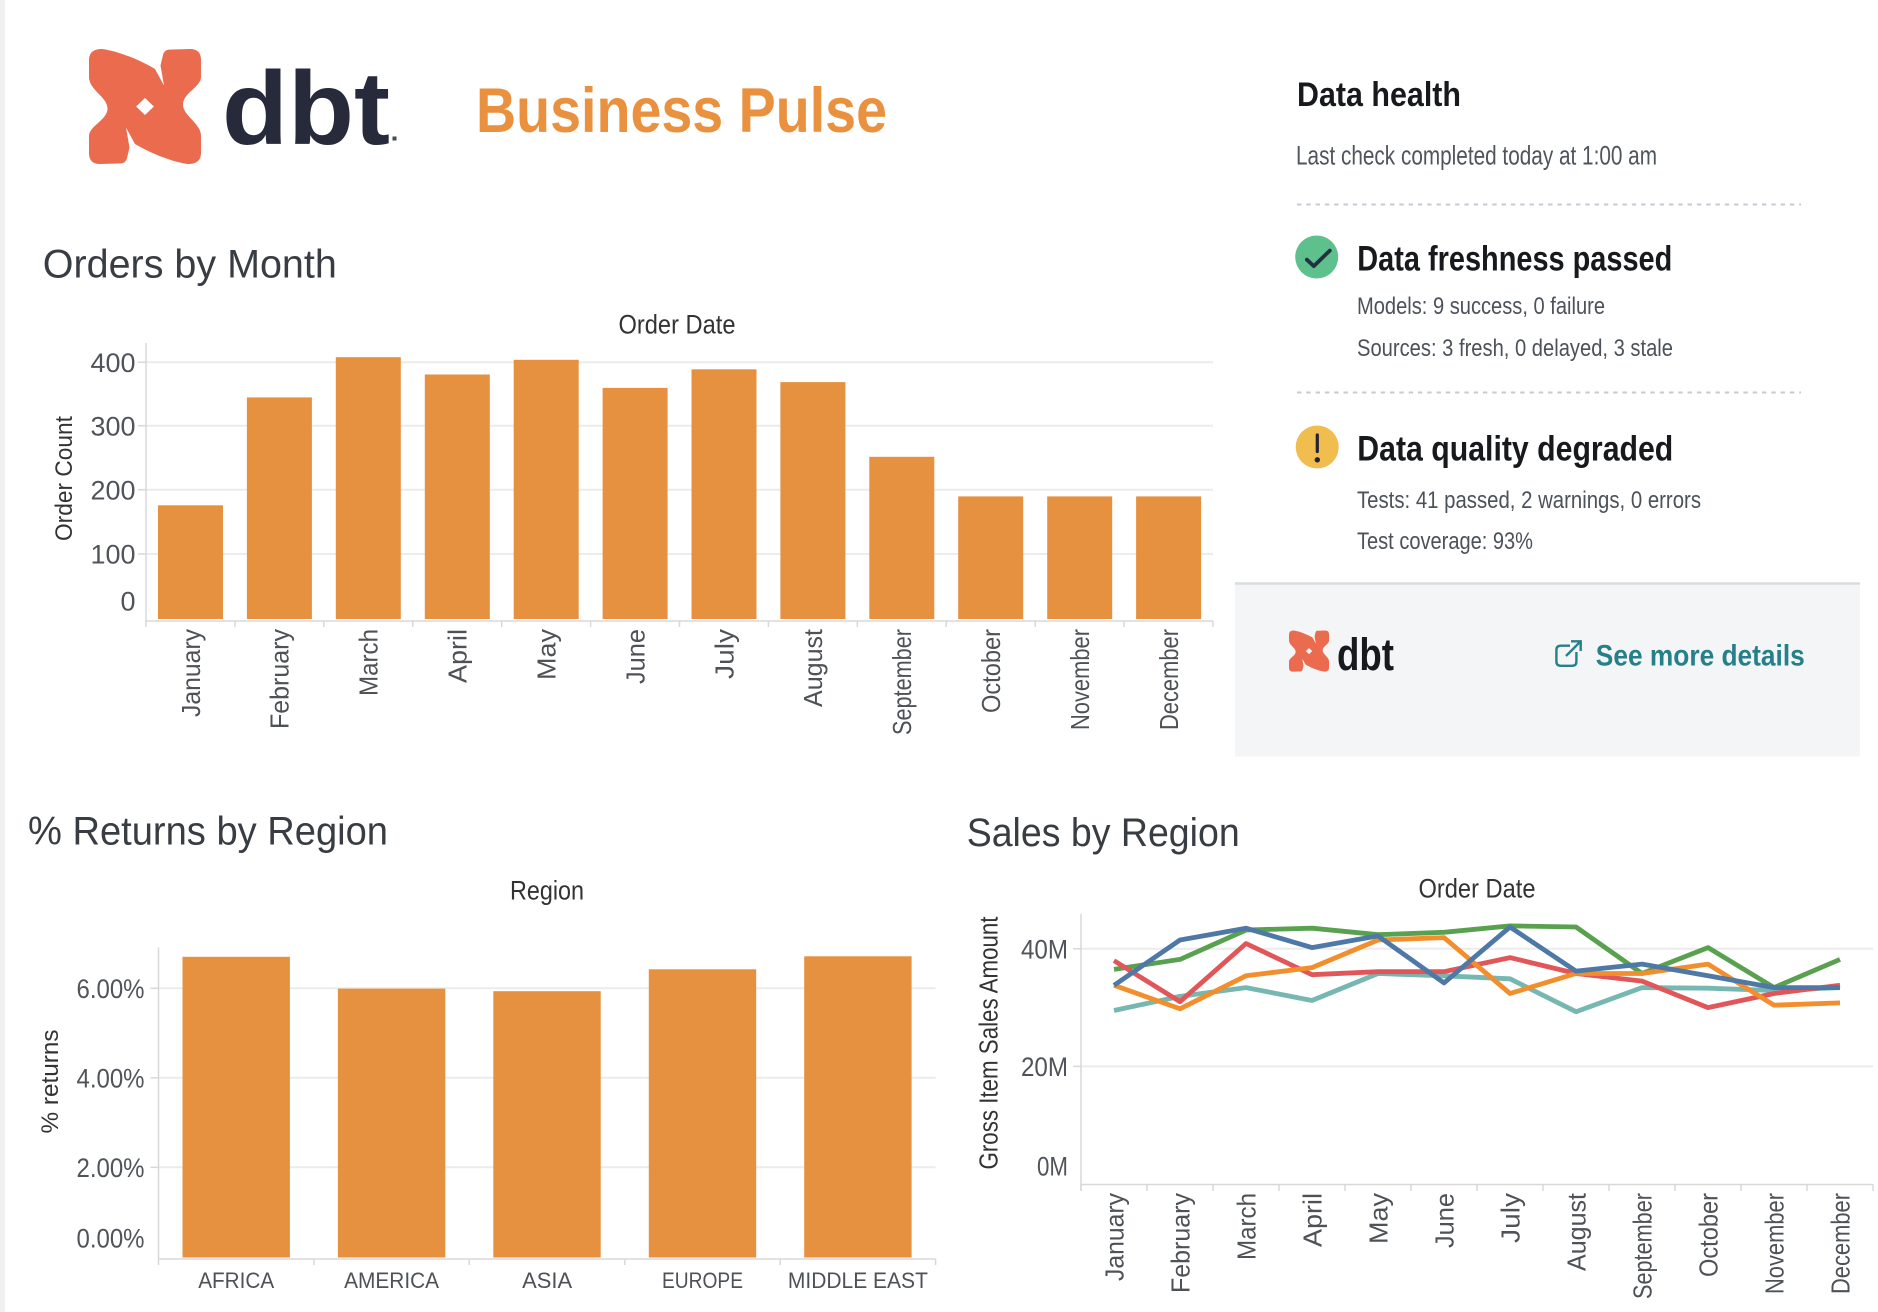  What do you see at coordinates (990, 1043) in the screenshot?
I see `svg-text: Gross Item Sales Amount` at bounding box center [990, 1043].